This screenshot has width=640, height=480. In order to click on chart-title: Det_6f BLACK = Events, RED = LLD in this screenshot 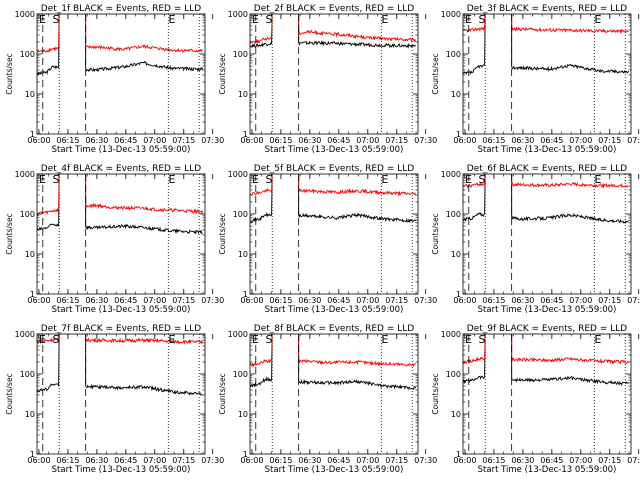, I will do `click(547, 169)`.